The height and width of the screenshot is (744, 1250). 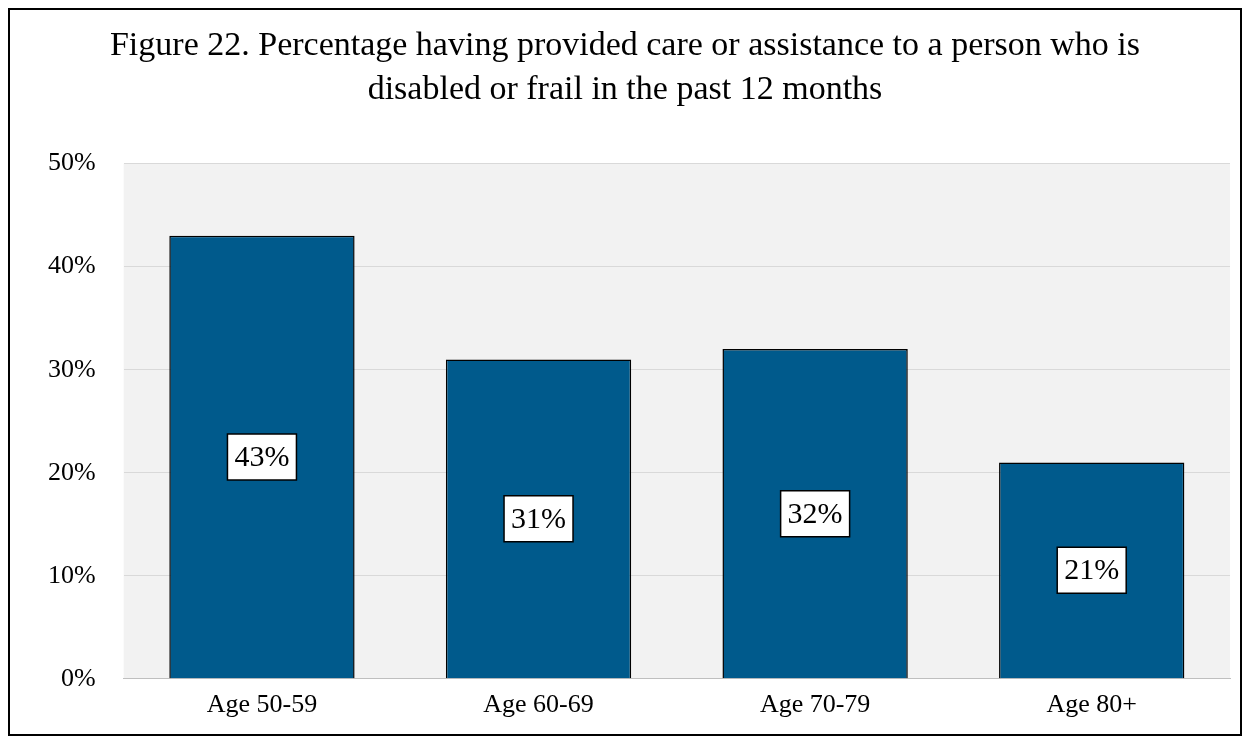 What do you see at coordinates (1092, 569) in the screenshot?
I see `data-label: 21%` at bounding box center [1092, 569].